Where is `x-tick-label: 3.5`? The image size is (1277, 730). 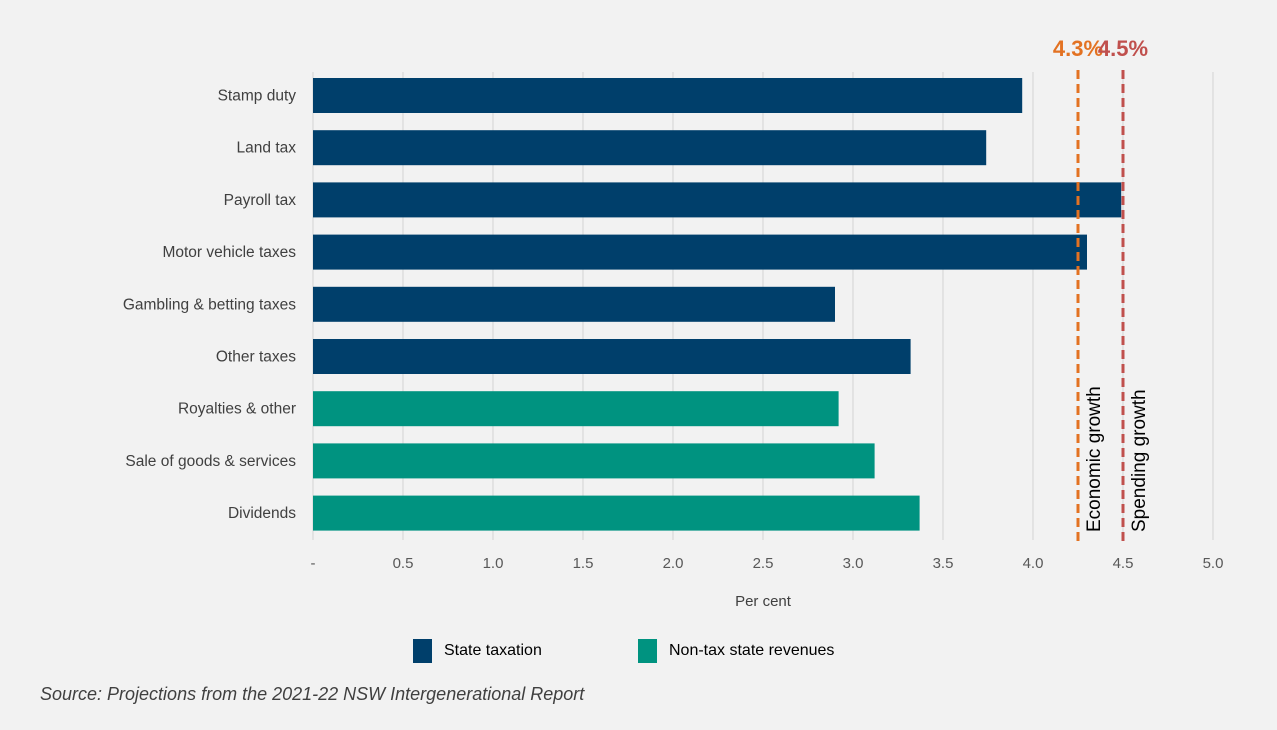
x-tick-label: 3.5 is located at coordinates (943, 563).